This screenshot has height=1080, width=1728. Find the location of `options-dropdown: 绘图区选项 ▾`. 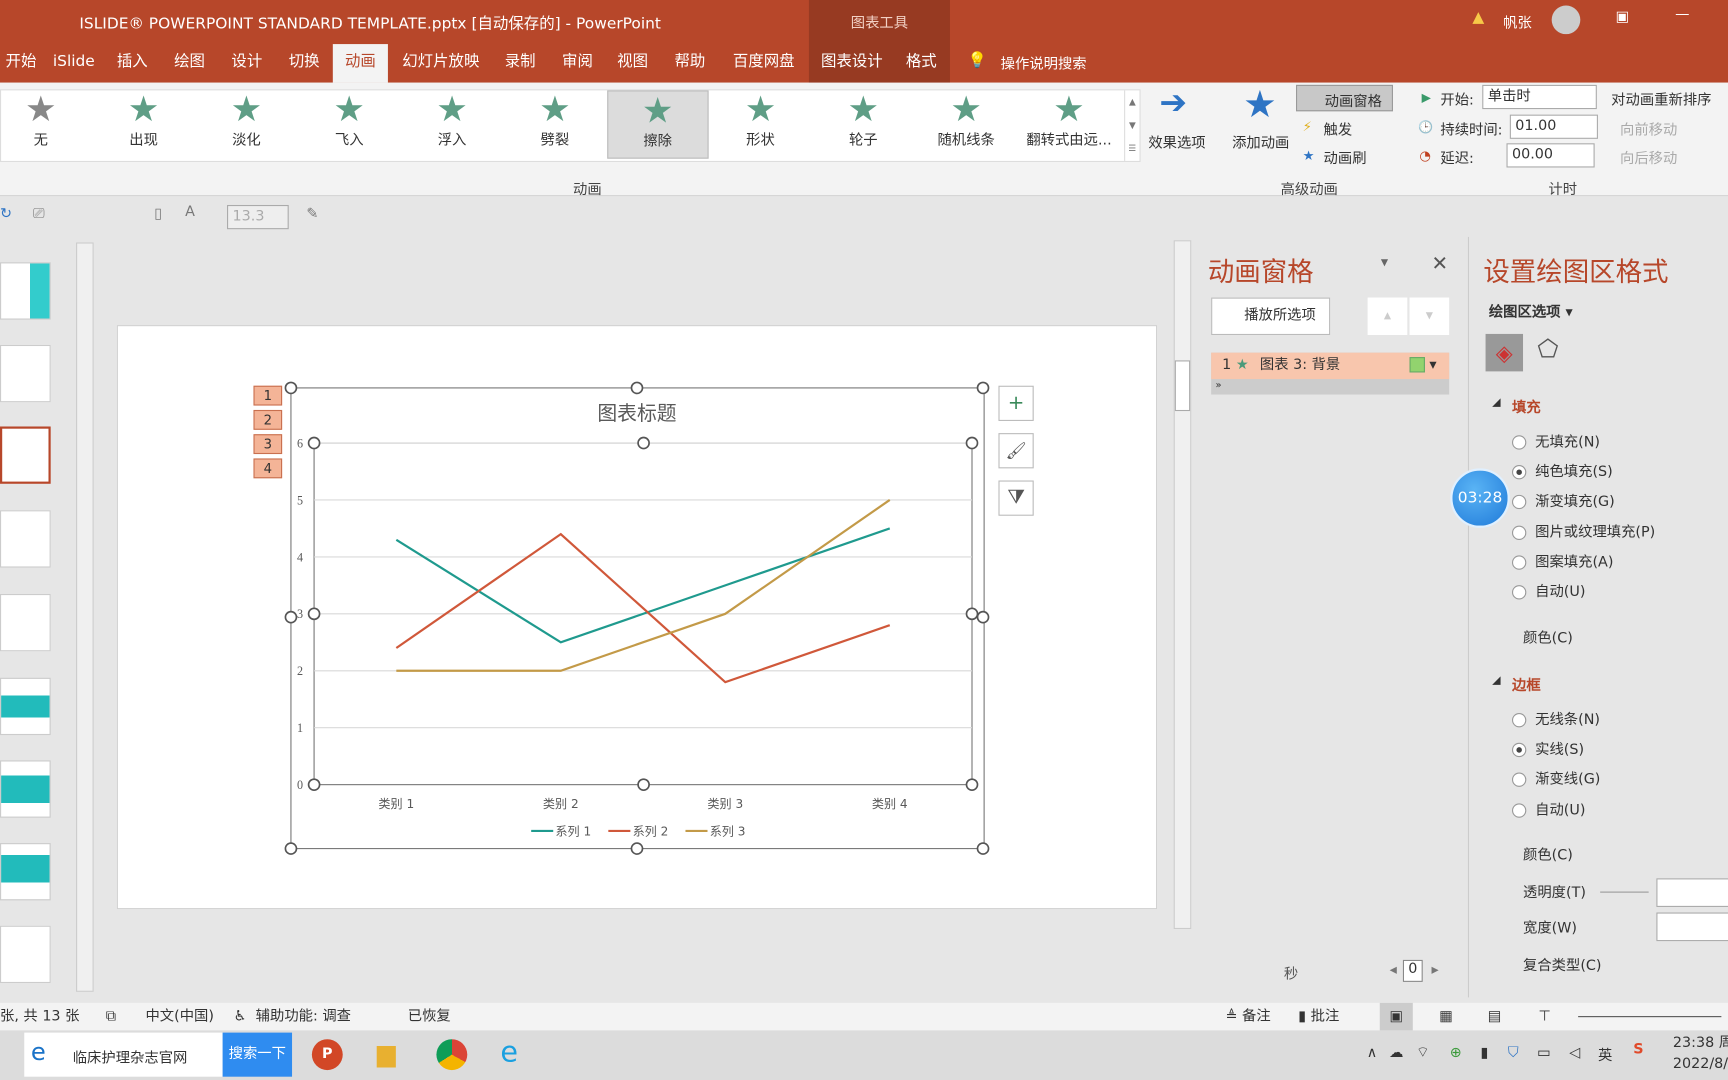

options-dropdown: 绘图区选项 ▾ is located at coordinates (1530, 312).